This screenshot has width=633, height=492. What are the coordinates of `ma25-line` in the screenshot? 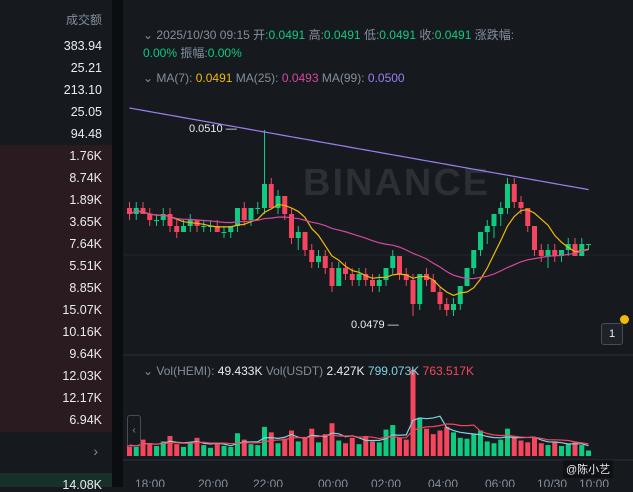 It's located at (359, 245).